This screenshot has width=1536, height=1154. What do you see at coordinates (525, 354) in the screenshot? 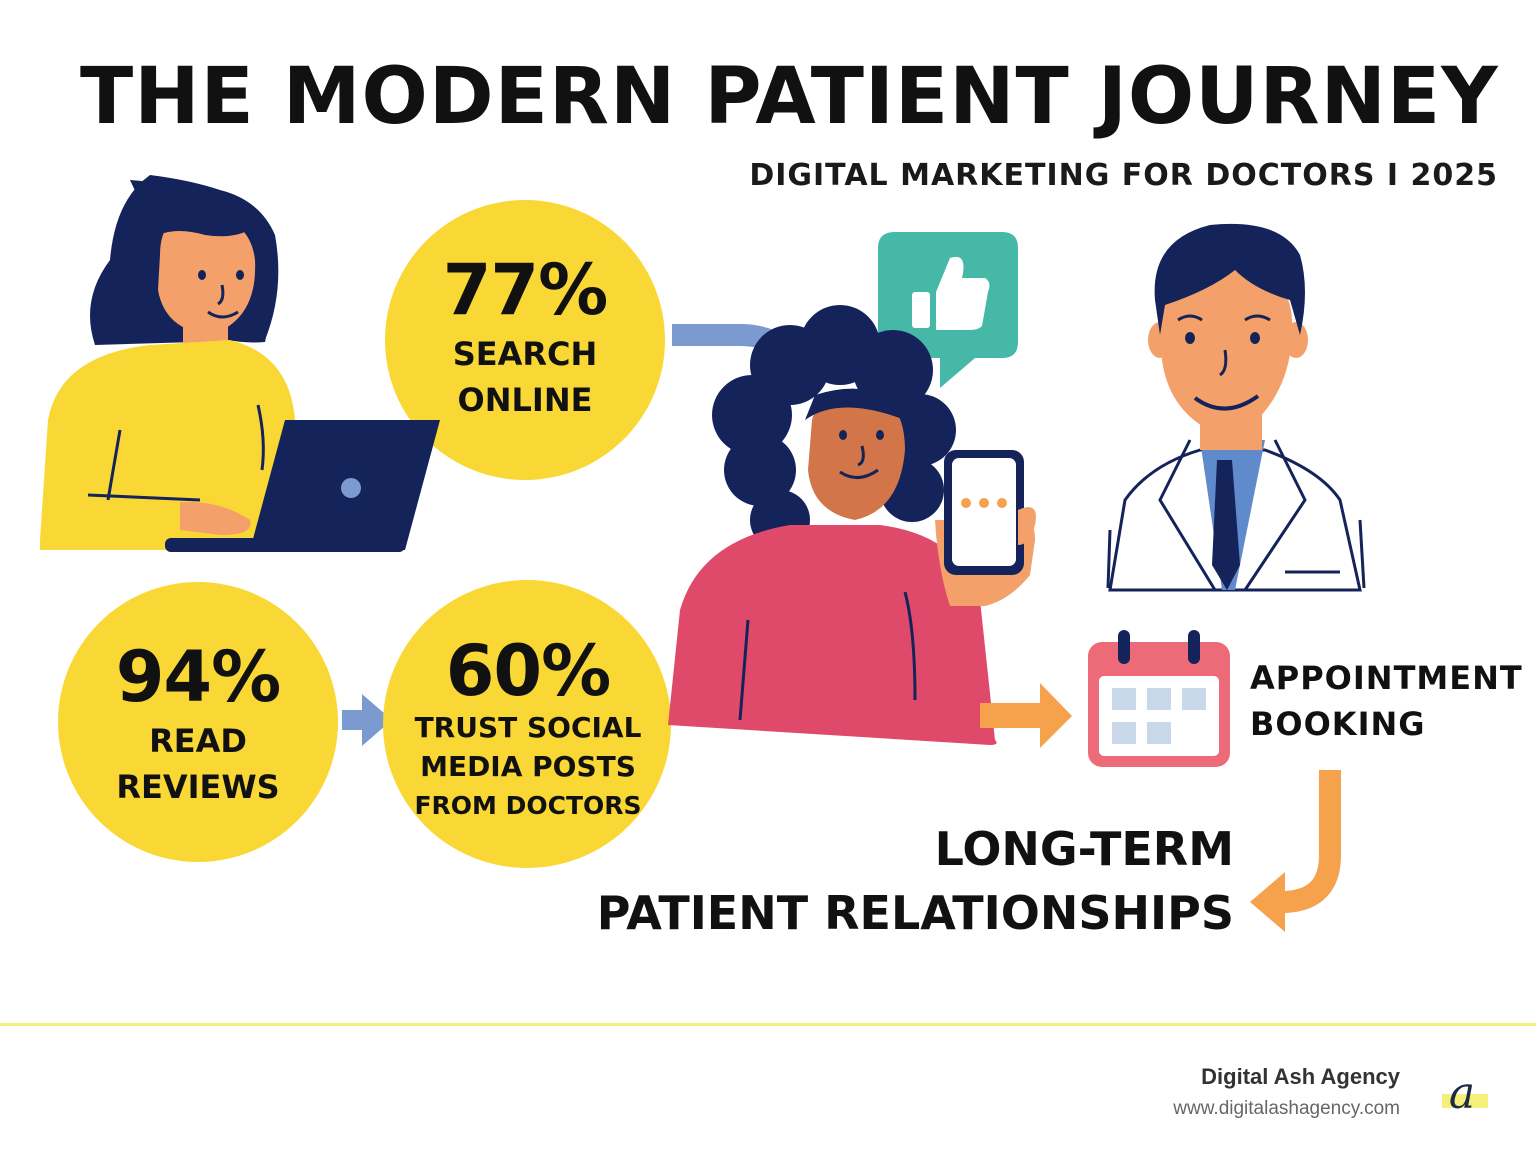
I see `stat-label-line: SEARCH` at bounding box center [525, 354].